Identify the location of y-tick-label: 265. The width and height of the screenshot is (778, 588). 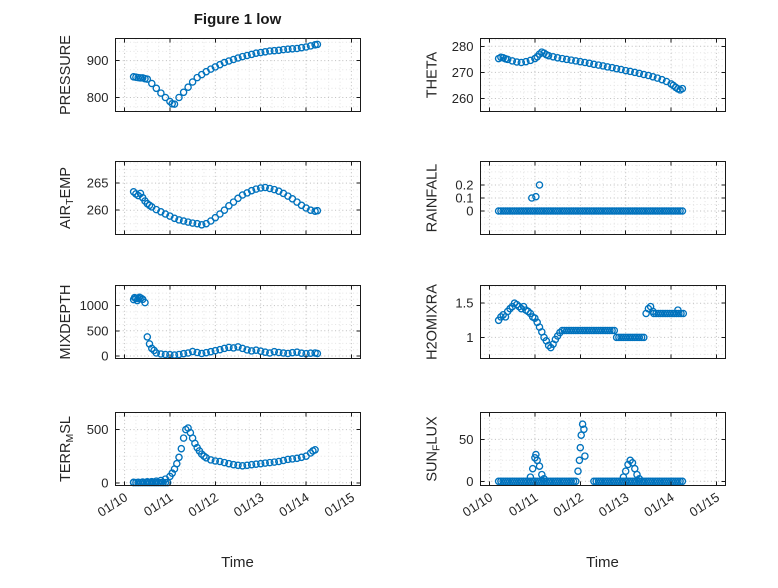
(98, 183).